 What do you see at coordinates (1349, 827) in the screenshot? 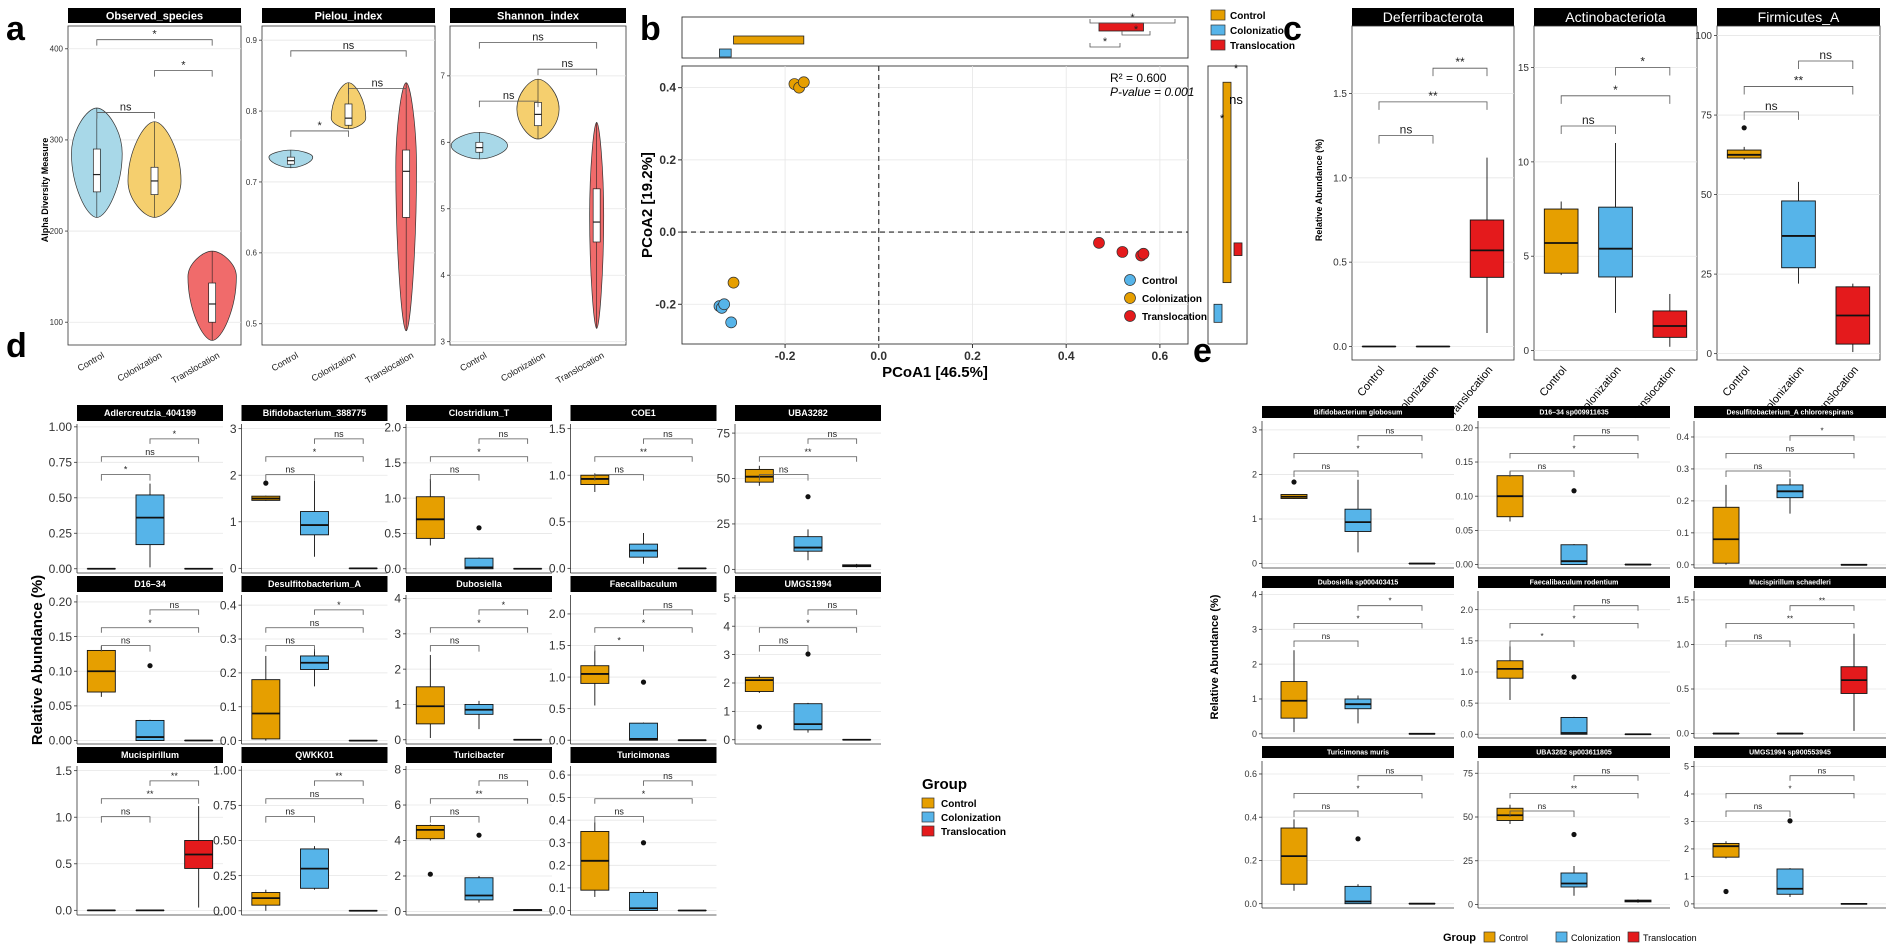
I see `facet-6: Turicimonas muris 0.0 0.2 0.4 0.6 ns * ns` at bounding box center [1349, 827].